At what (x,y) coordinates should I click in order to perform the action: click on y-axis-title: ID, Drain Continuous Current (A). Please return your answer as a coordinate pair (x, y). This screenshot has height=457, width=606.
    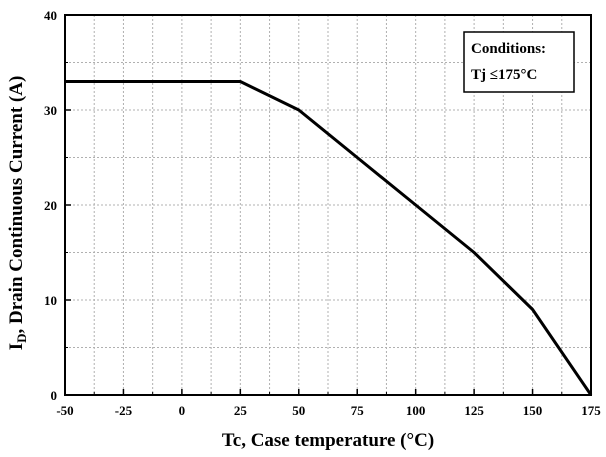
    Looking at the image, I should click on (17, 213).